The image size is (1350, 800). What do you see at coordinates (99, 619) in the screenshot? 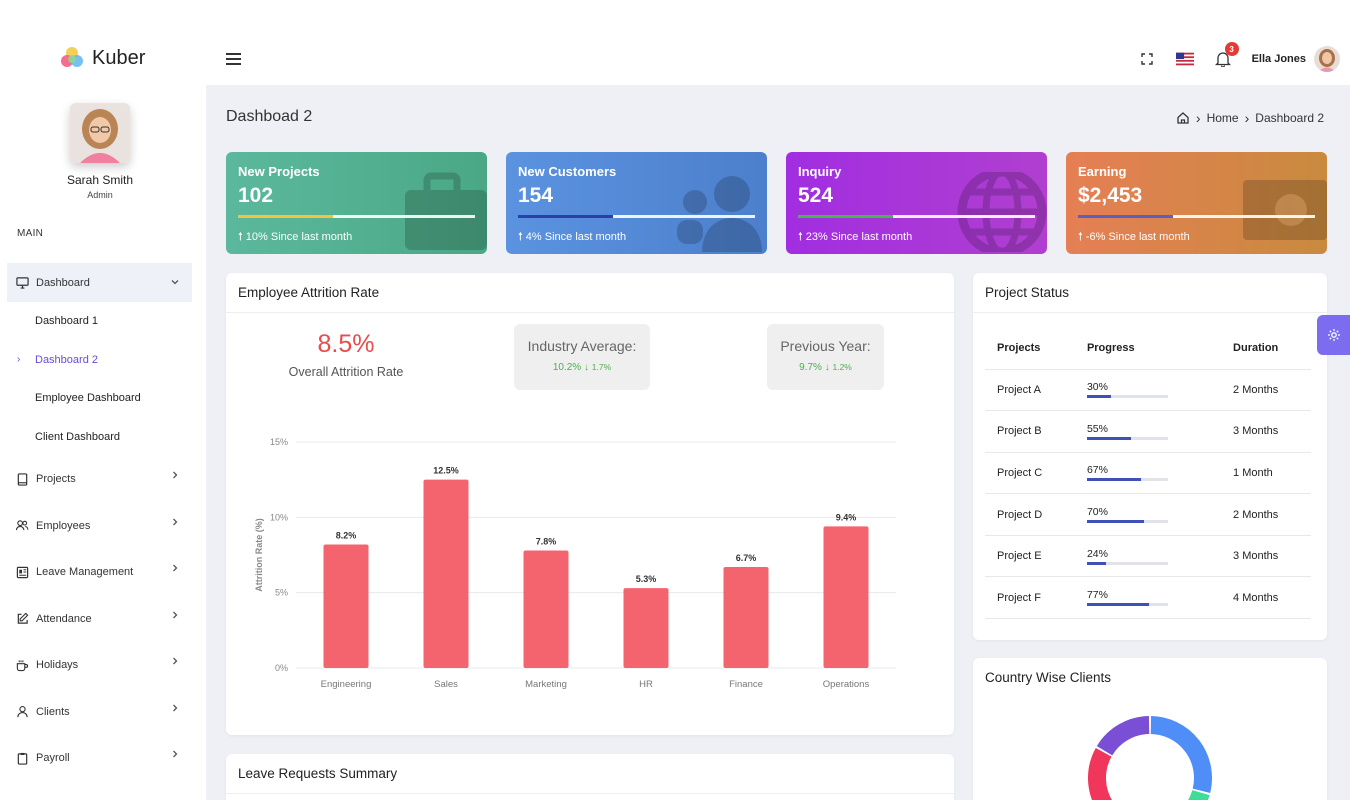
I see `sidebar-item-attendance: Attendance` at bounding box center [99, 619].